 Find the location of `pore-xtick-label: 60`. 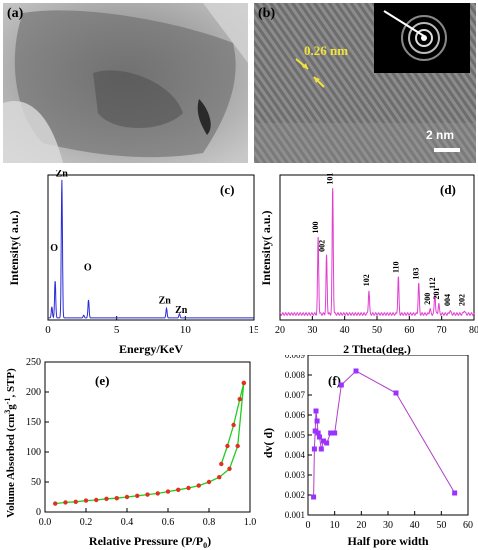

pore-xtick-label: 60 is located at coordinates (468, 525).